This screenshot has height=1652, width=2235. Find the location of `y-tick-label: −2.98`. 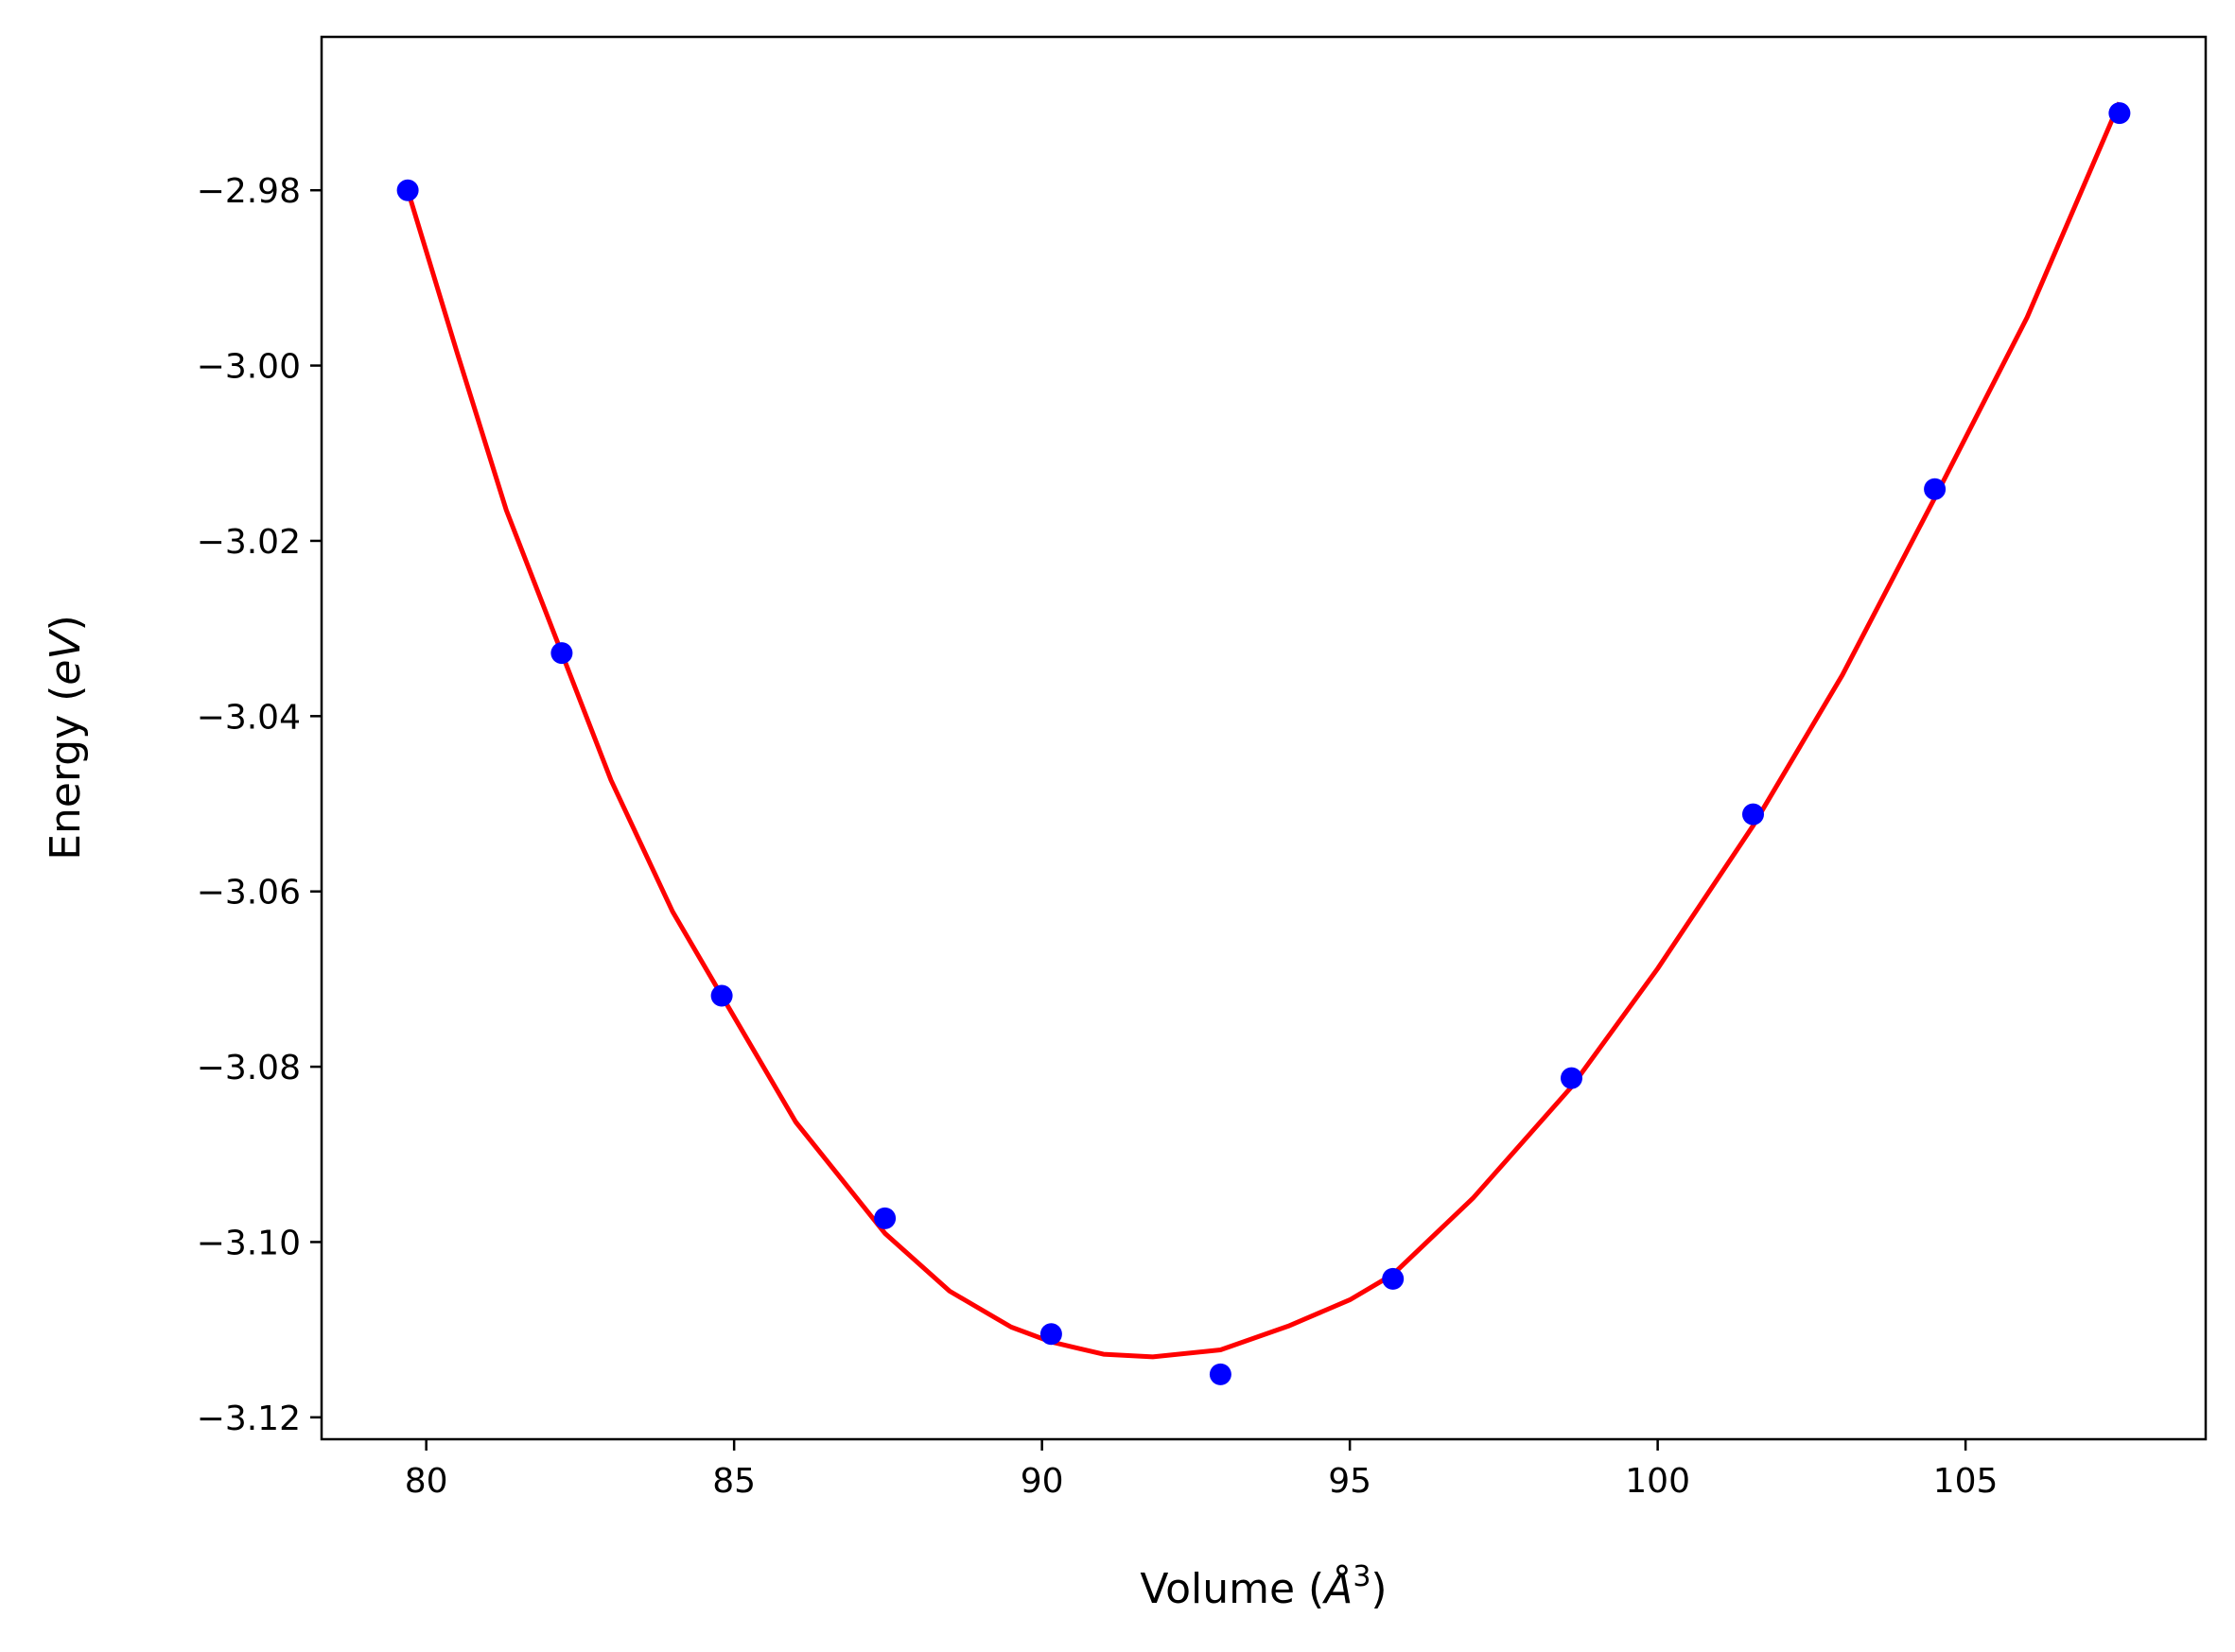

y-tick-label: −2.98 is located at coordinates (249, 191).